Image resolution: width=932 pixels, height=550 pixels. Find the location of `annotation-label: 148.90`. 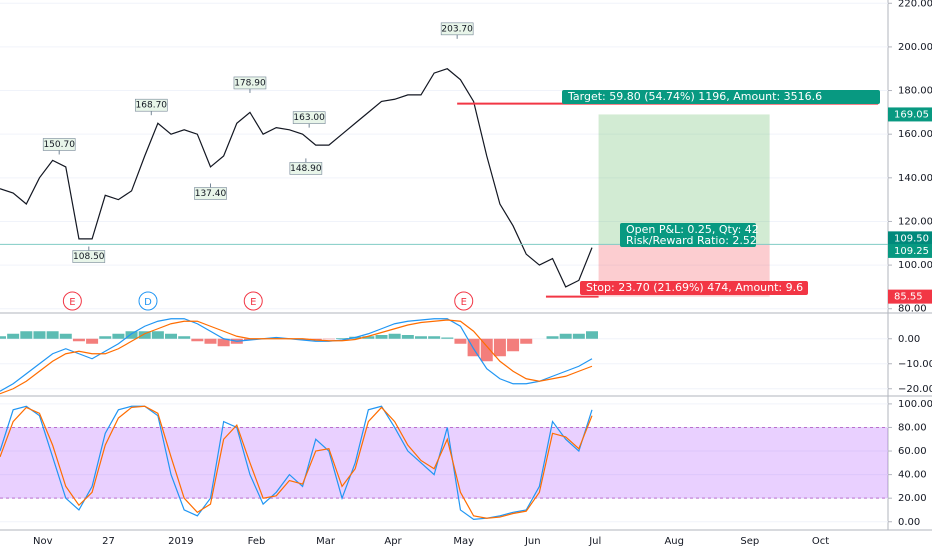

annotation-label: 148.90 is located at coordinates (306, 169).